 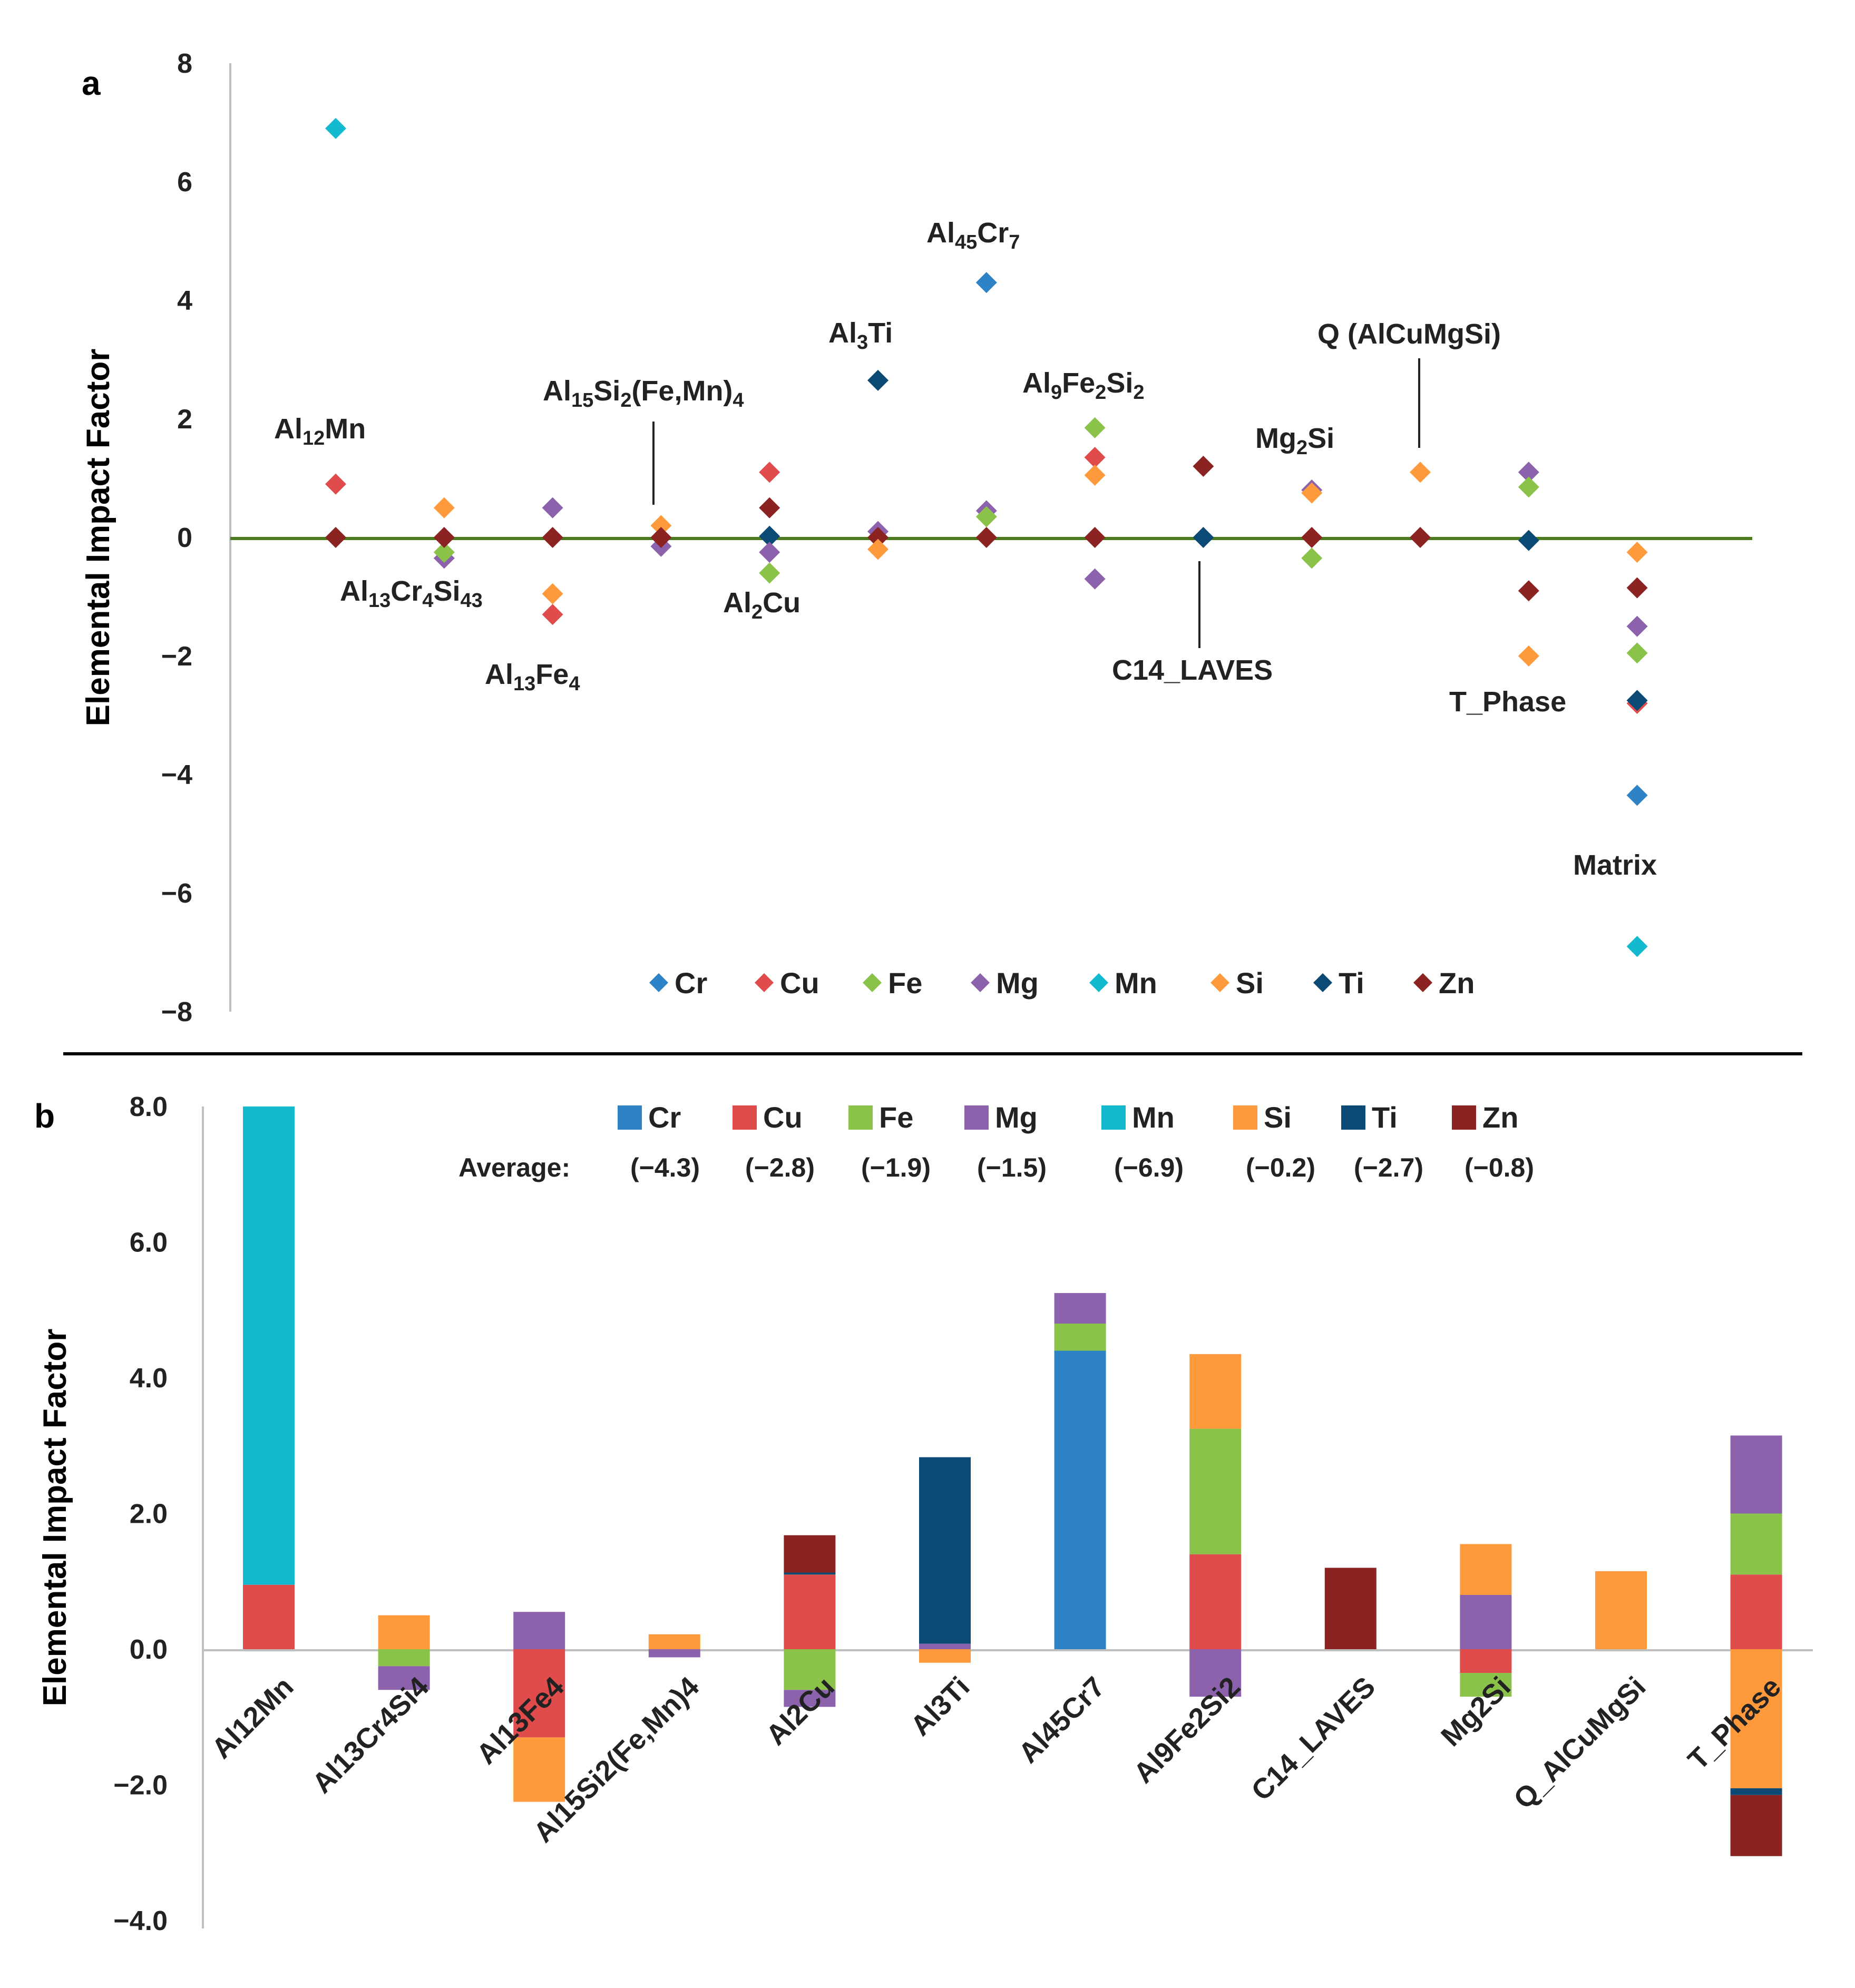 I want to click on panel-b-y-tick-2-0: 2.0, so click(x=149, y=1514).